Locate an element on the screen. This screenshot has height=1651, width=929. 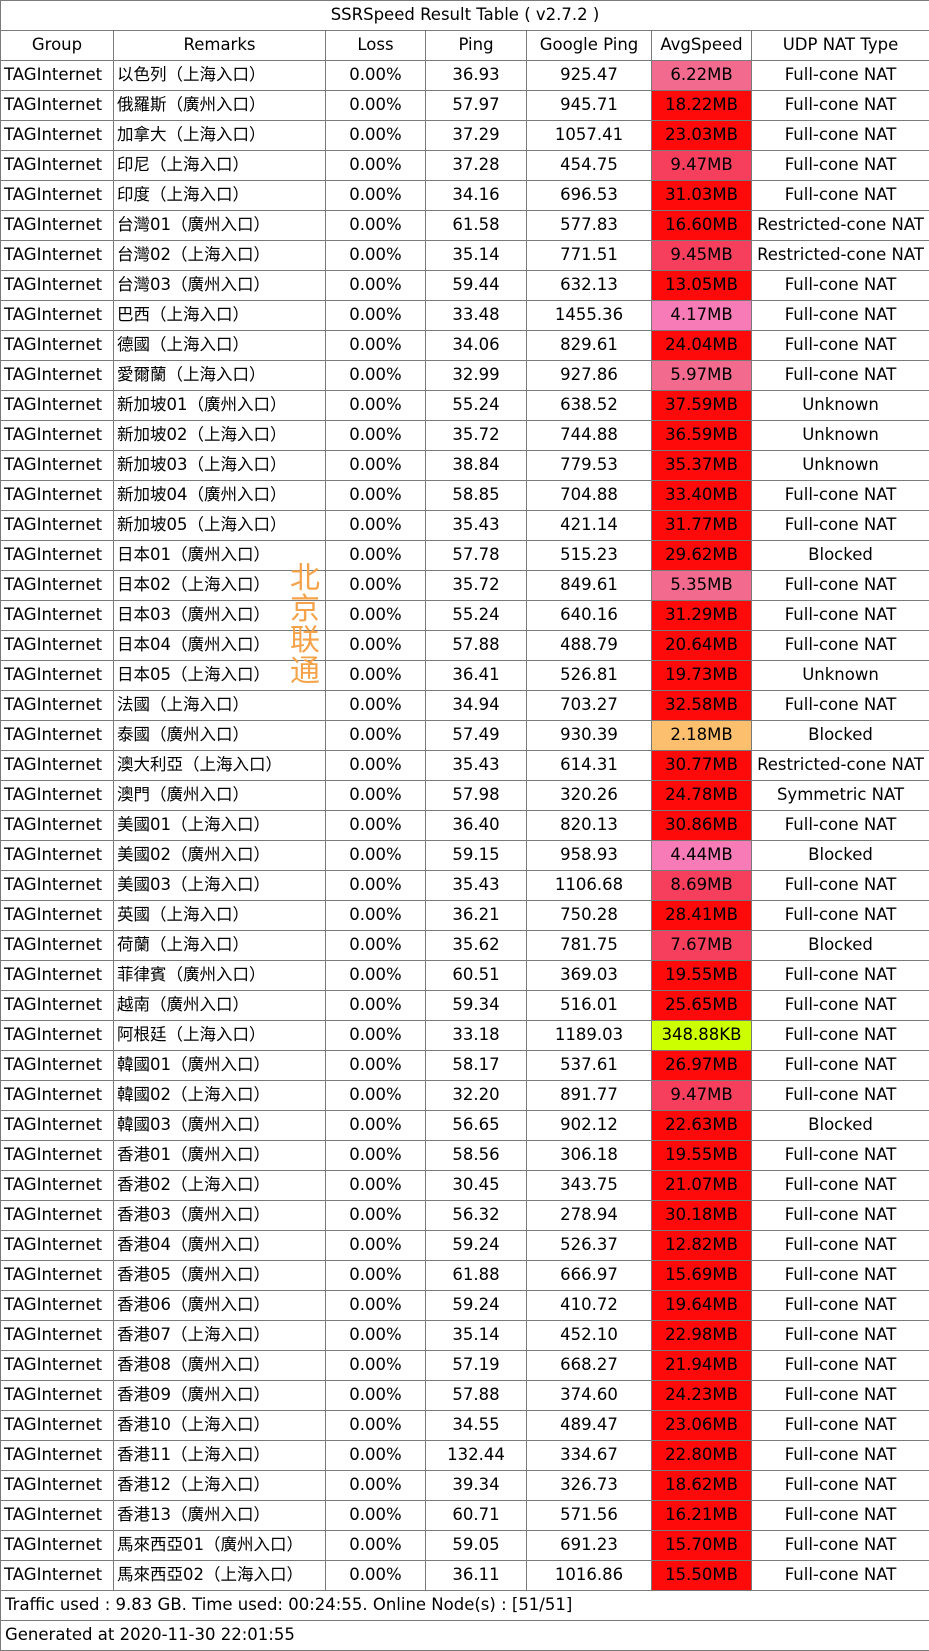
google-ping-cell: 925.47 is located at coordinates (589, 76).